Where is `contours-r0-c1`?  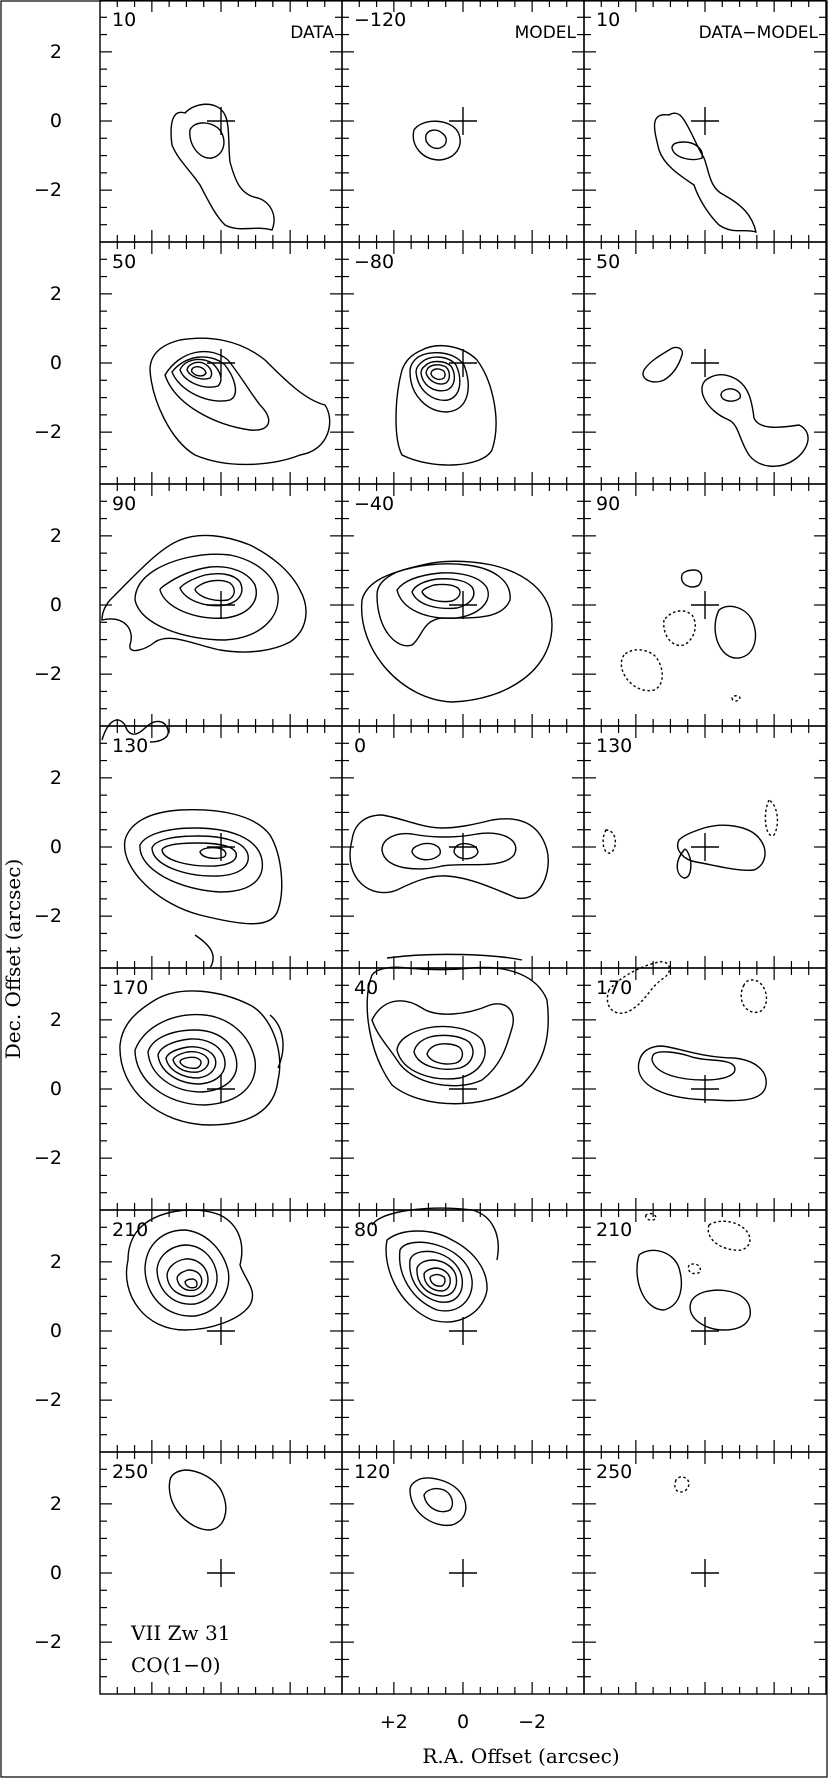
contours-r0-c1 is located at coordinates (436, 140).